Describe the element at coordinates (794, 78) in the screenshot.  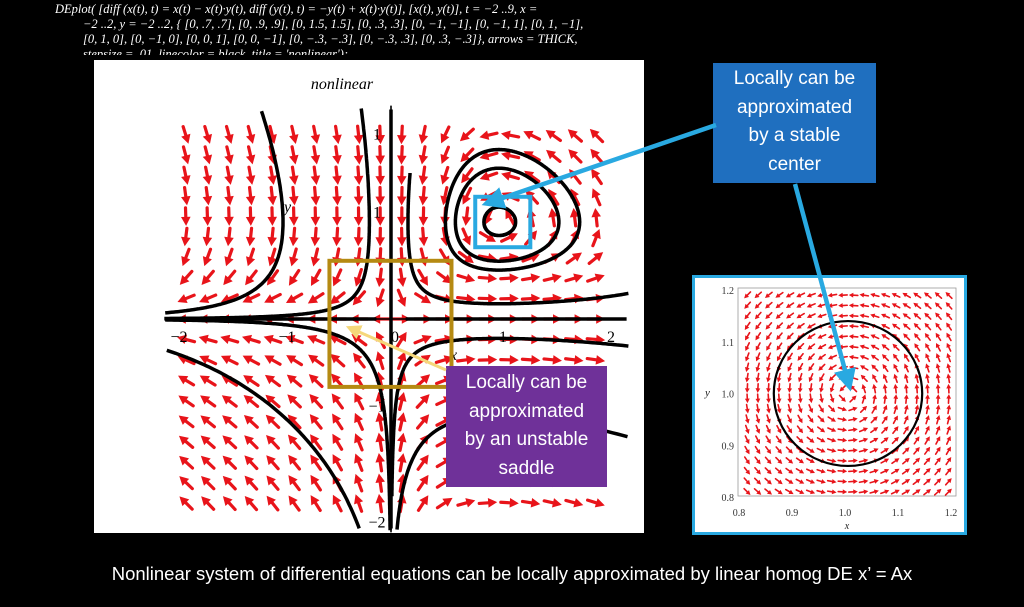
I see `callout-line: Locally can be` at that location.